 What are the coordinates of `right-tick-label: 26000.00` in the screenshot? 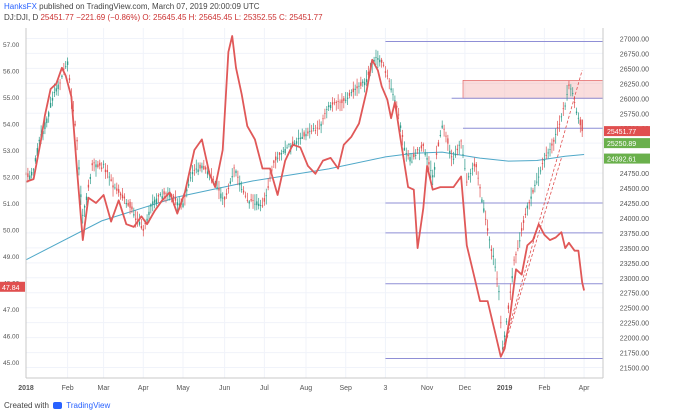 It's located at (634, 99).